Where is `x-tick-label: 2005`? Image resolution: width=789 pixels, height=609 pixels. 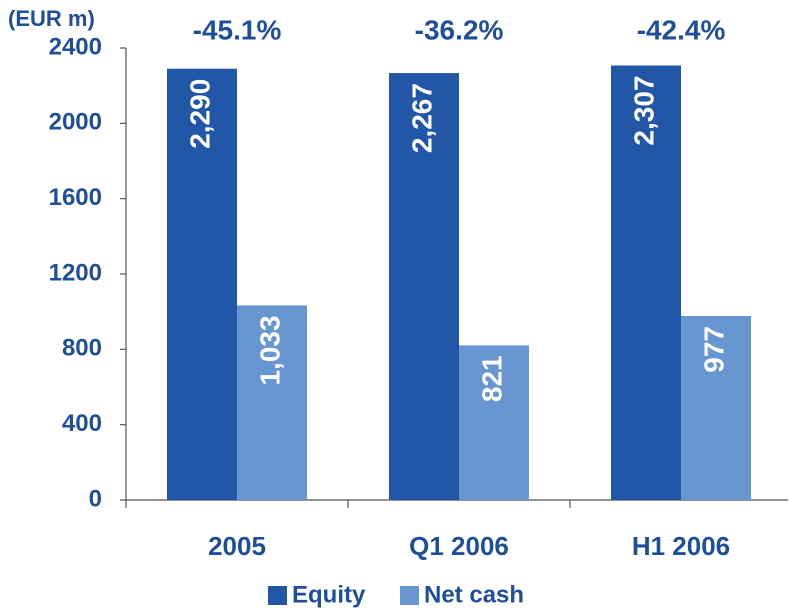 x-tick-label: 2005 is located at coordinates (237, 546).